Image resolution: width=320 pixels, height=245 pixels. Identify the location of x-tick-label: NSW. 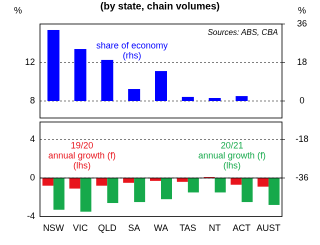
(54, 228).